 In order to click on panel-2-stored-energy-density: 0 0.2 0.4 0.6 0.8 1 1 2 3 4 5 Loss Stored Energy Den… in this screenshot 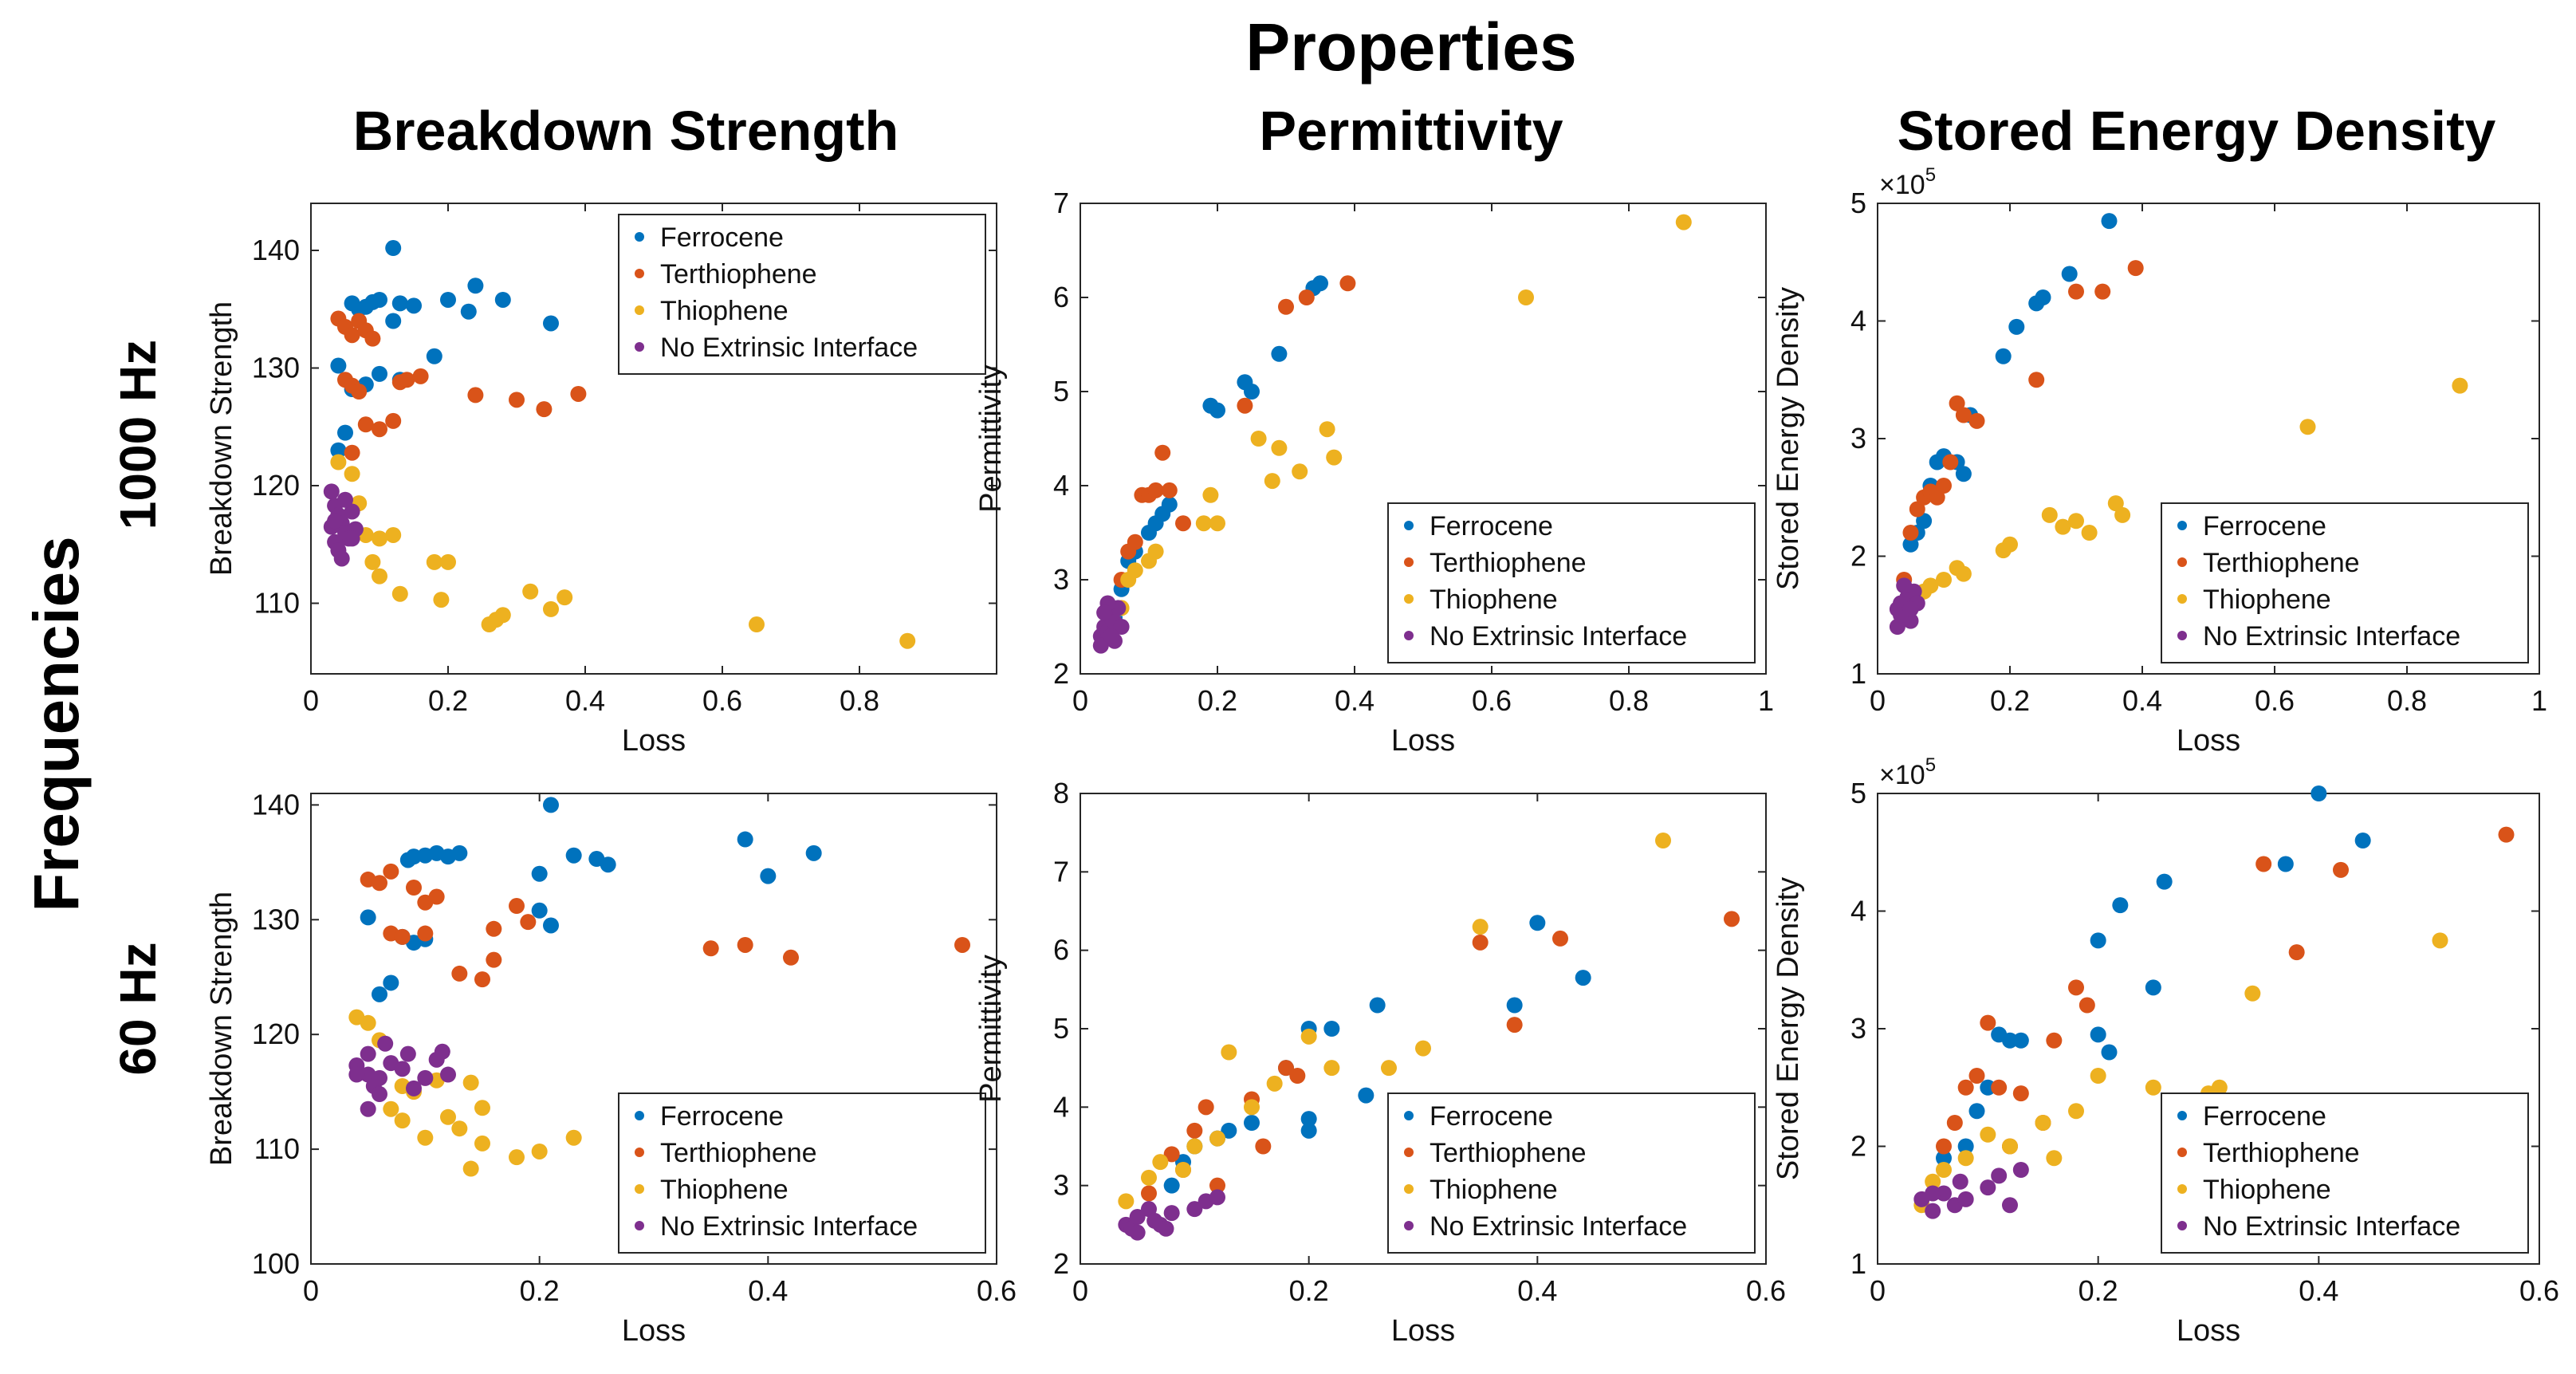, I will do `click(2160, 461)`.